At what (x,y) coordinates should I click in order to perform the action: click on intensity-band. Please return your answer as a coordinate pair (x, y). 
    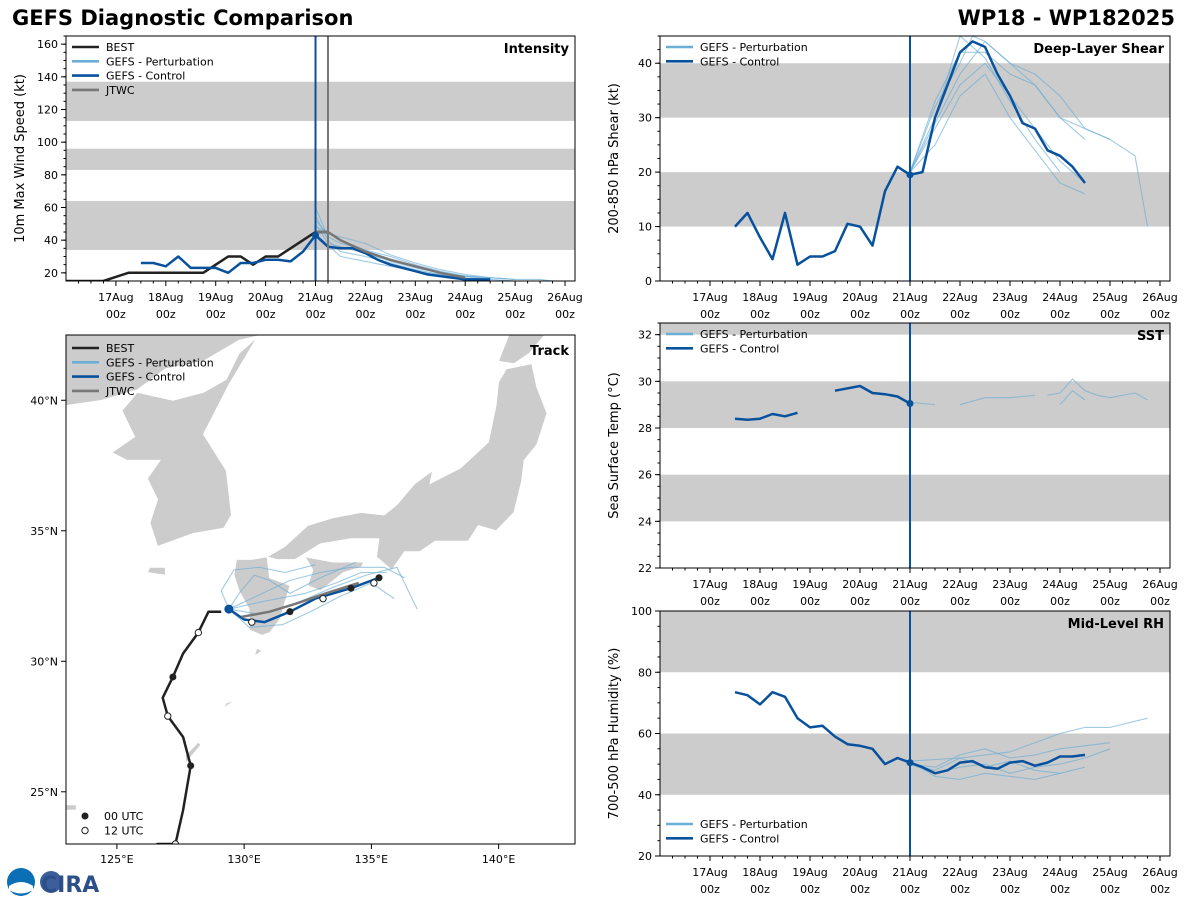
    Looking at the image, I should click on (320, 159).